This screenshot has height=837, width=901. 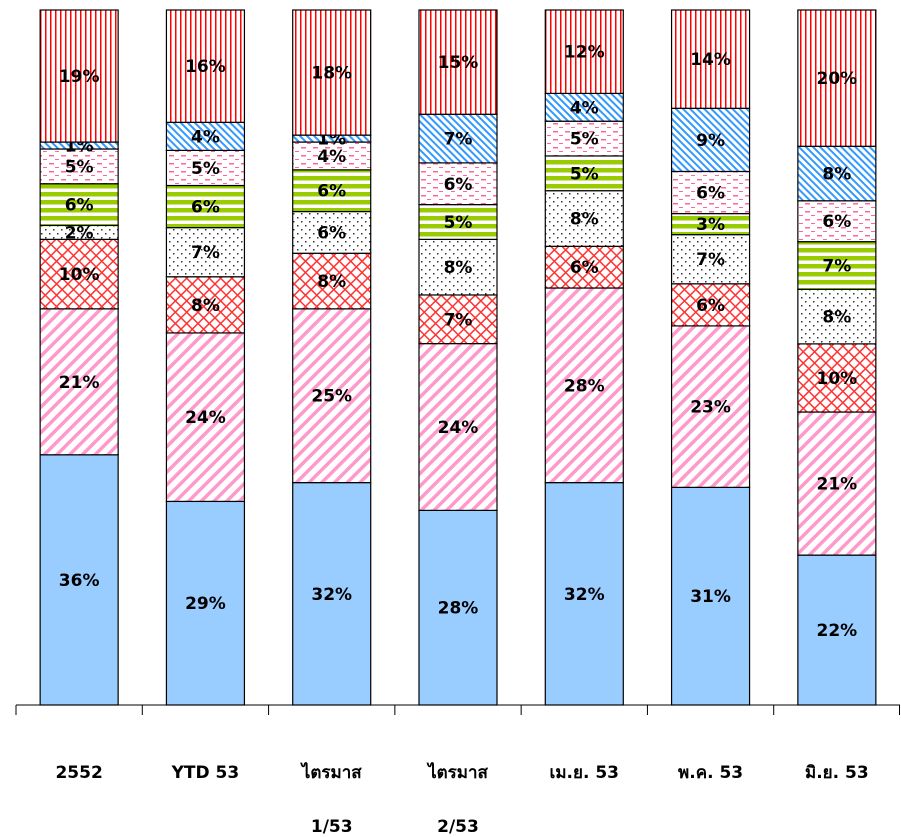 I want to click on data-label: 16%, so click(x=205, y=67).